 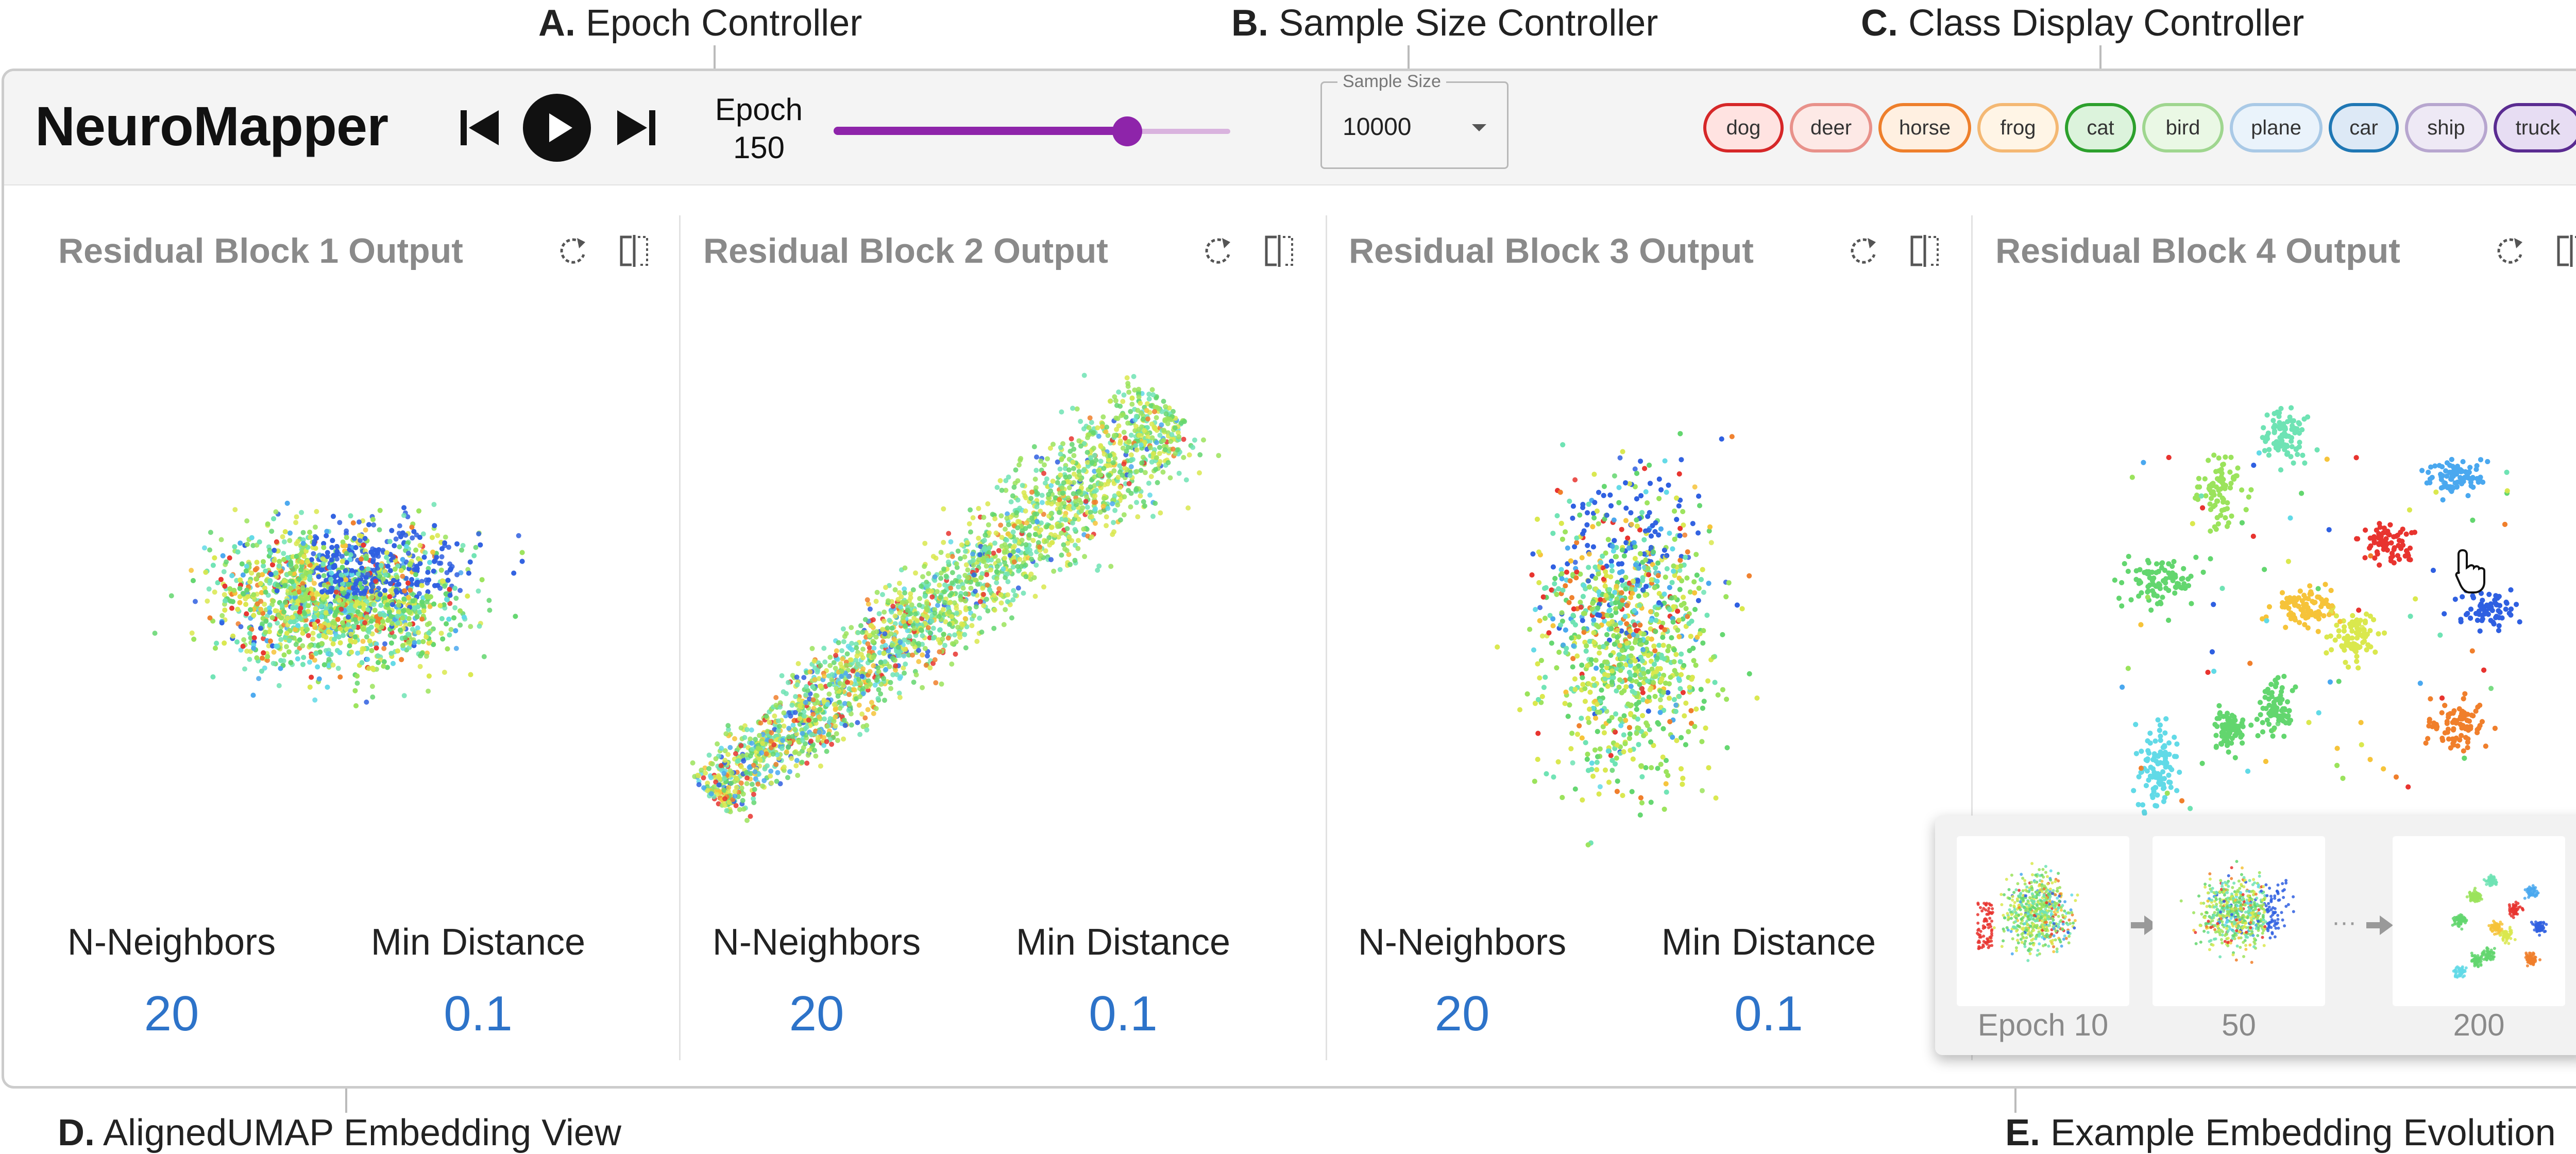 What do you see at coordinates (2043, 1025) in the screenshot?
I see `evolution-label-epoch-10: Epoch 10` at bounding box center [2043, 1025].